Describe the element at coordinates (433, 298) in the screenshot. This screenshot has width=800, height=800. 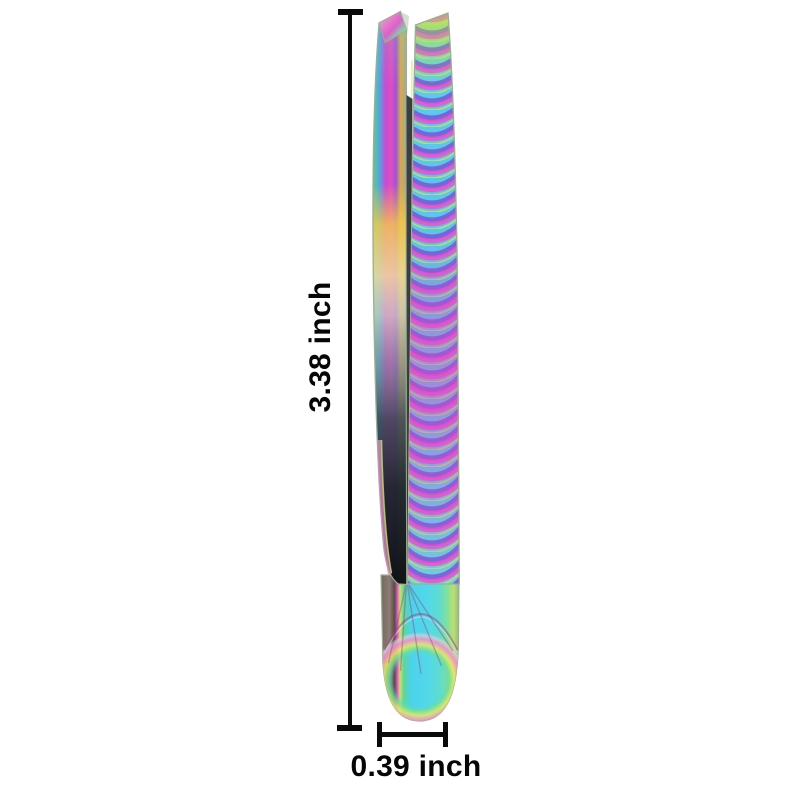
I see `tweezers-right-arm` at that location.